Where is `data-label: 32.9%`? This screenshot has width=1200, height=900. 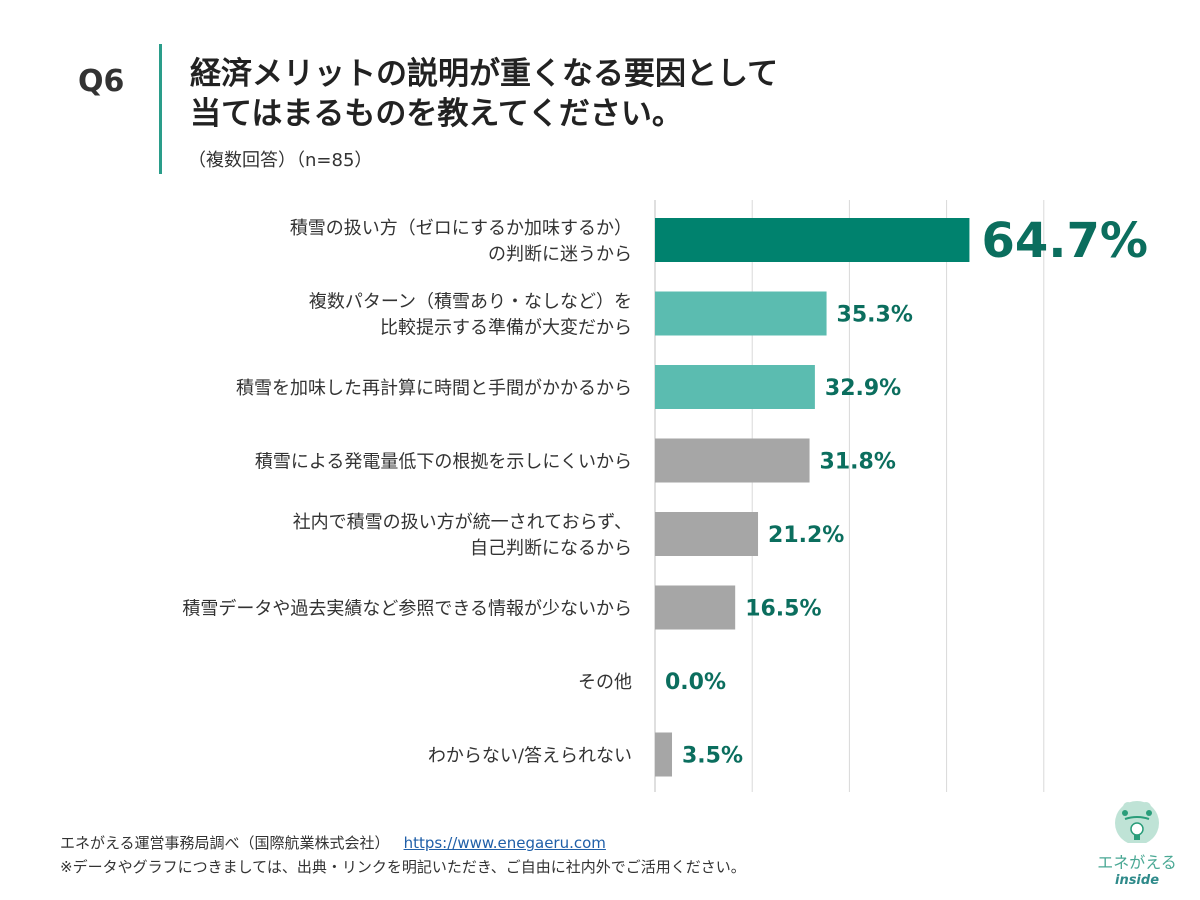
data-label: 32.9% is located at coordinates (863, 388).